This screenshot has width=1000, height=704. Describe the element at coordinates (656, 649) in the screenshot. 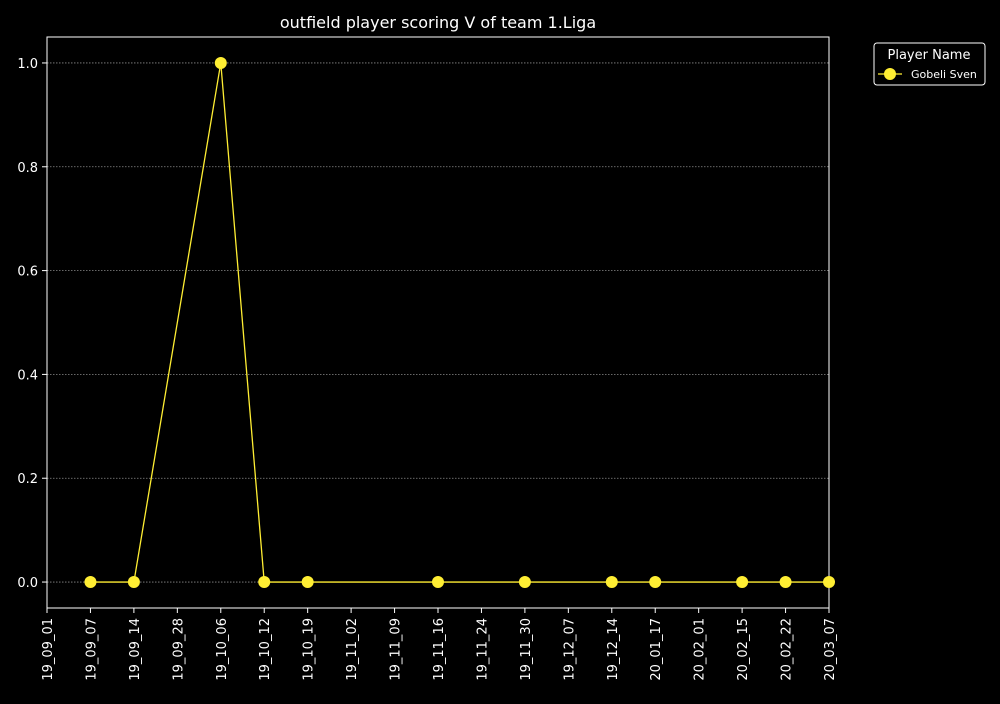

I see `x-tick-label: 20_01_17` at that location.